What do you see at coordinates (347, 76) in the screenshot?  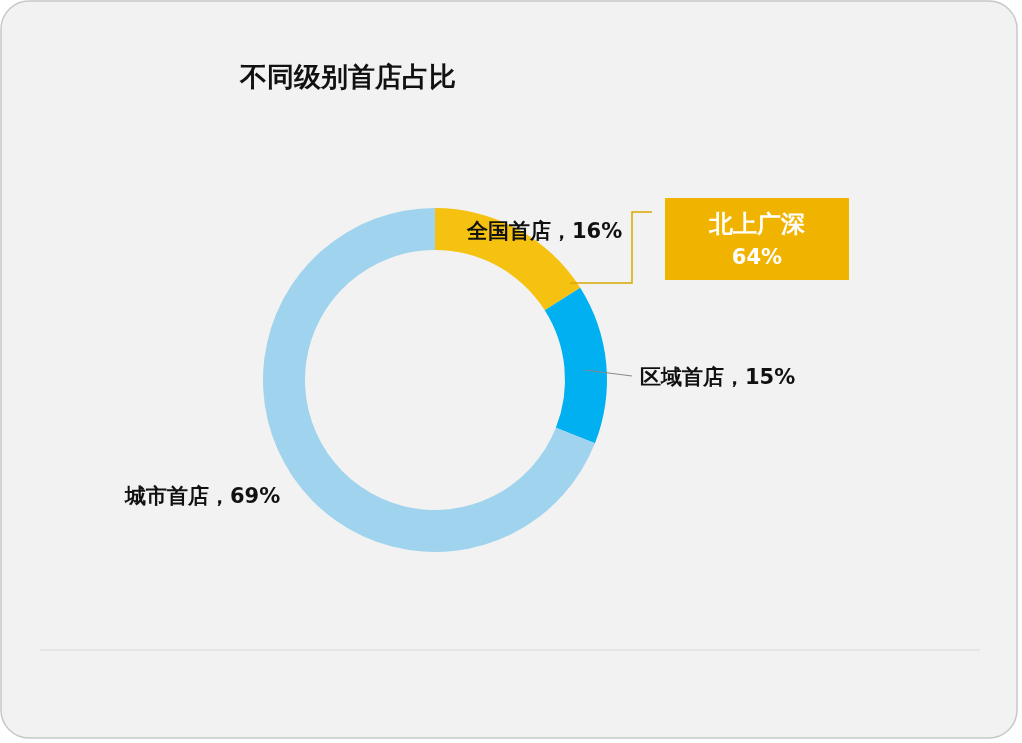 I see `chart-title: 不同级别首店占比` at bounding box center [347, 76].